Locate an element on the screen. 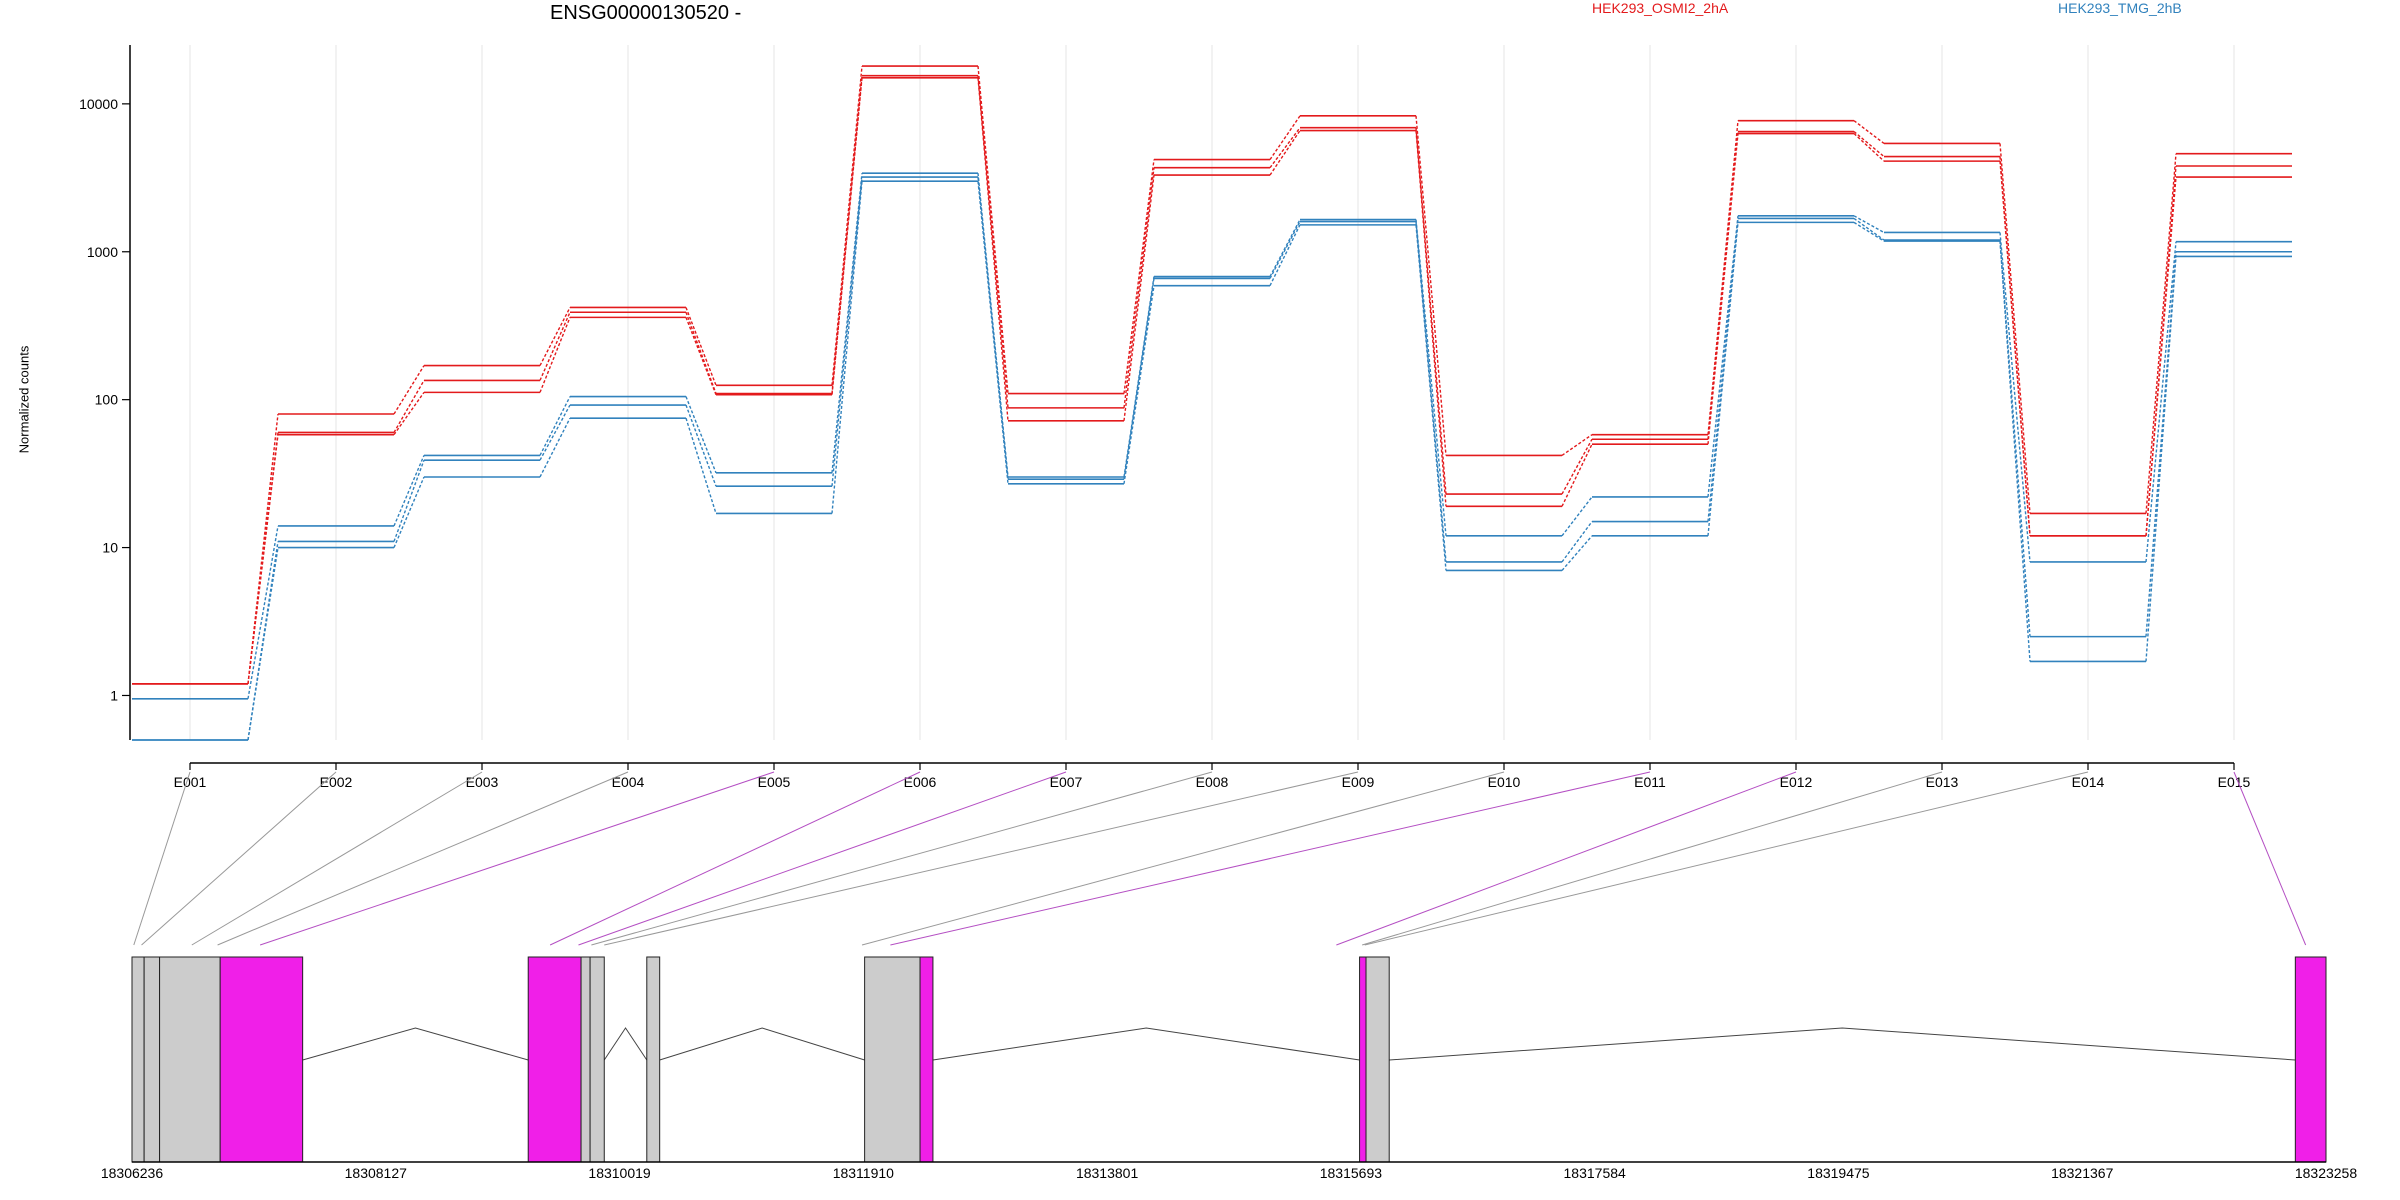  y-tick-label: 1 is located at coordinates (114, 695).